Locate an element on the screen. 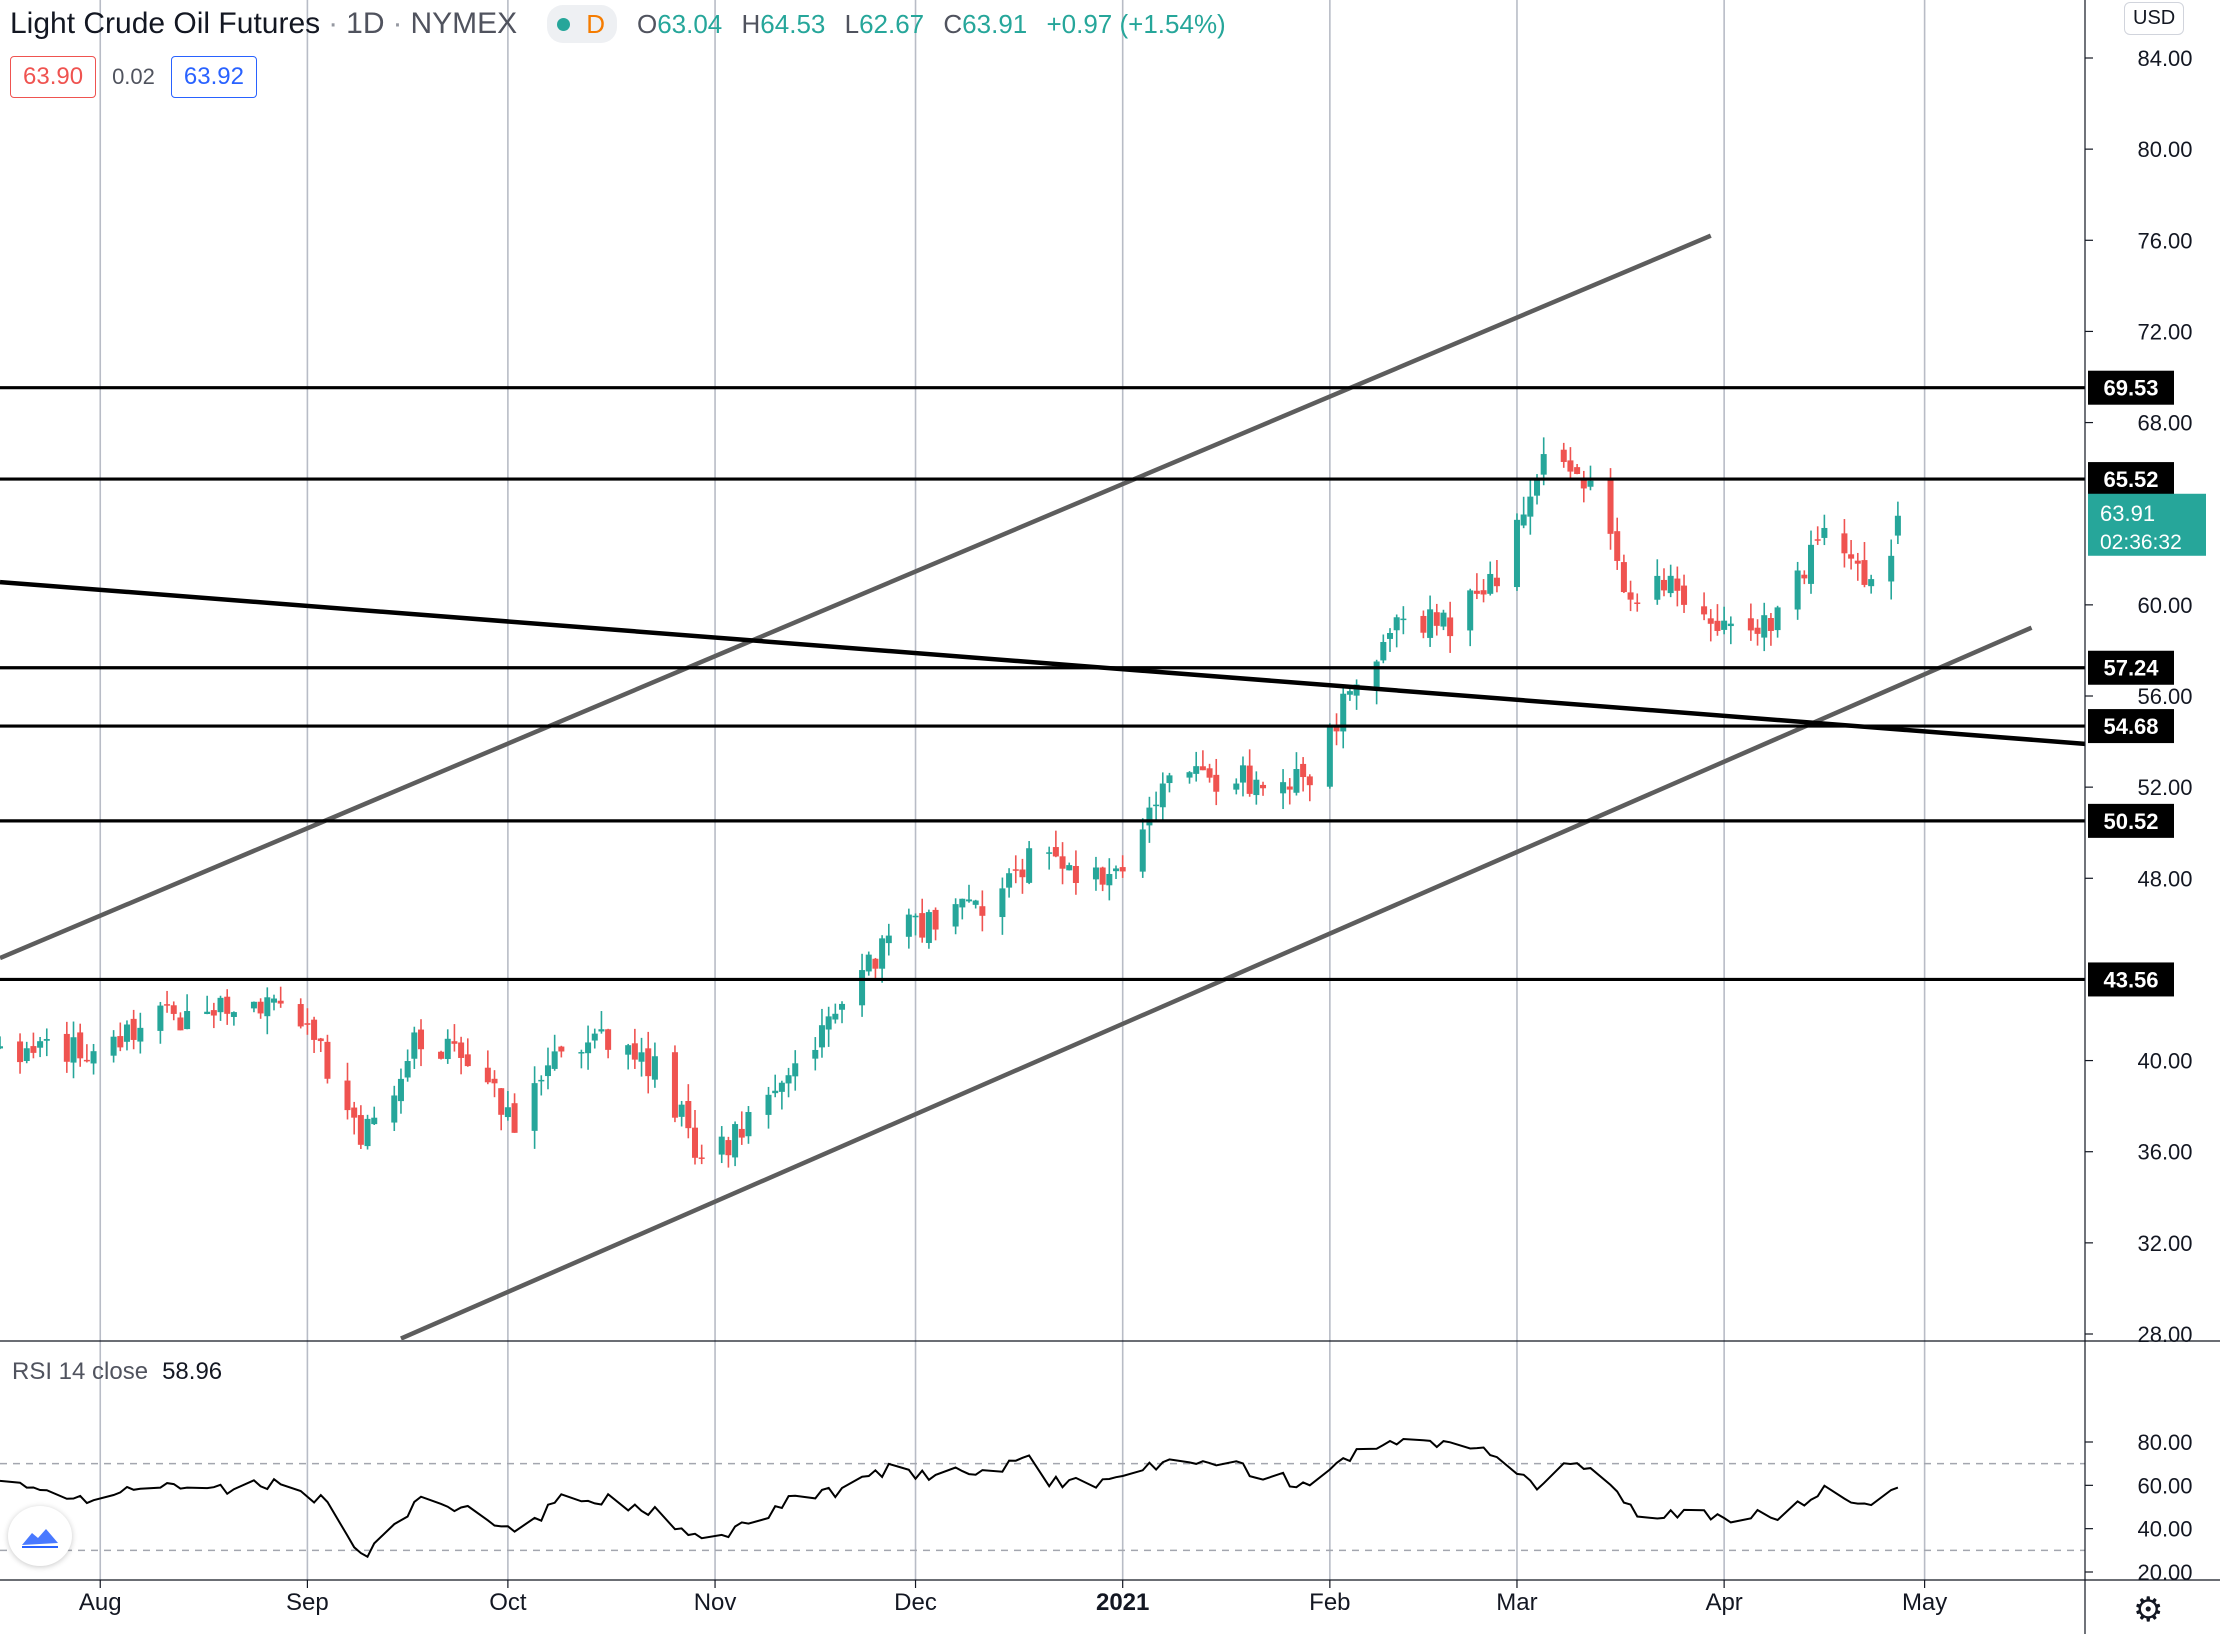 The image size is (2220, 1634). level-label: 43.56 is located at coordinates (2130, 979).